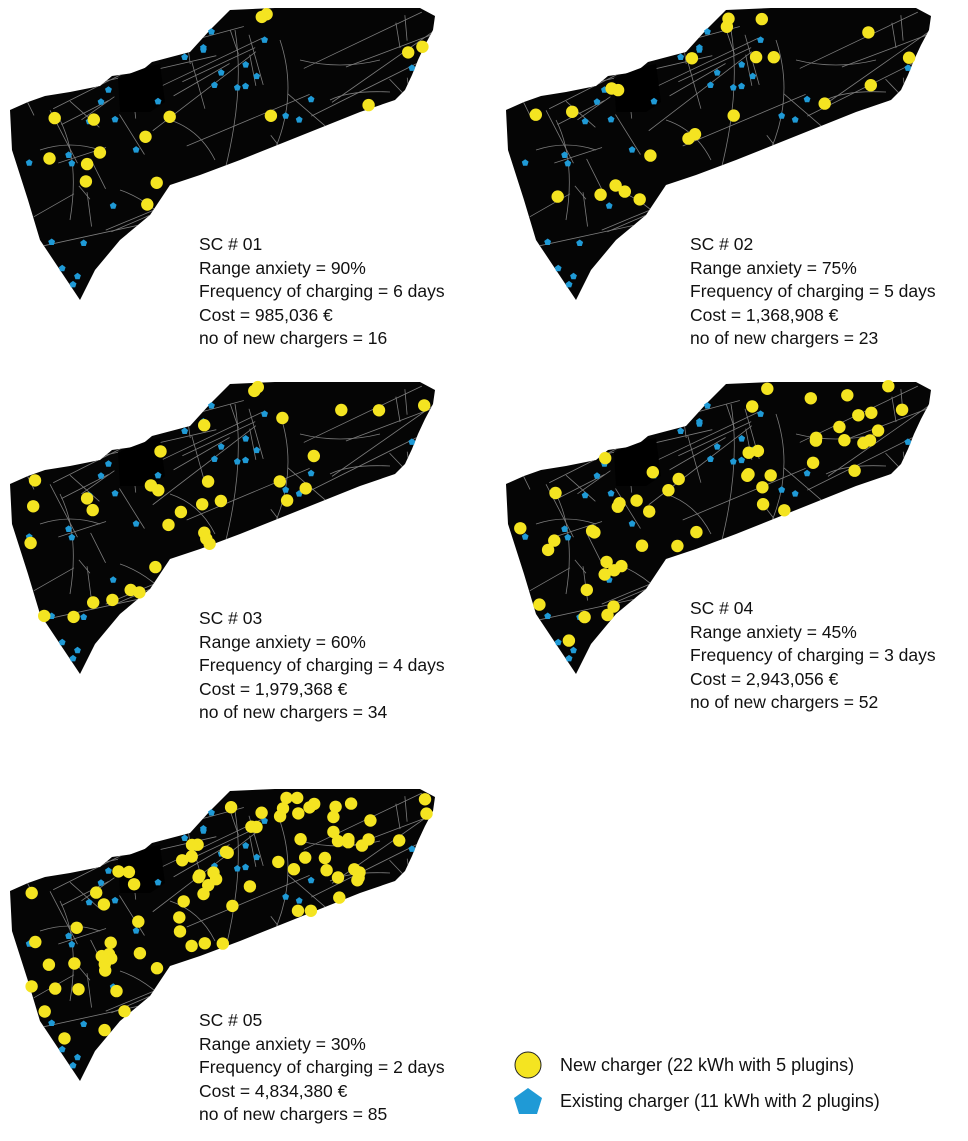  I want to click on scenario-id: SC # 04, so click(722, 608).